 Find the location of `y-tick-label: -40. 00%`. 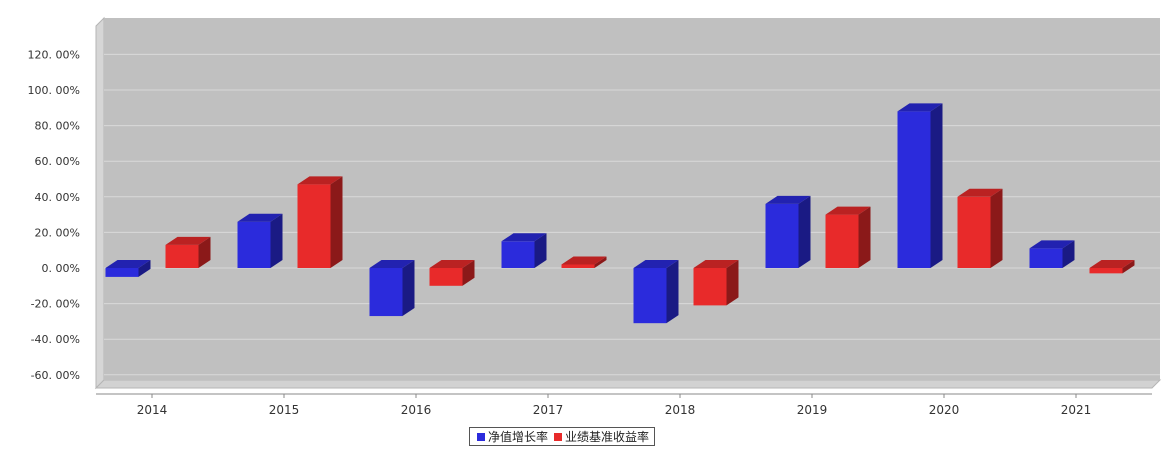

y-tick-label: -40. 00% is located at coordinates (55, 339).